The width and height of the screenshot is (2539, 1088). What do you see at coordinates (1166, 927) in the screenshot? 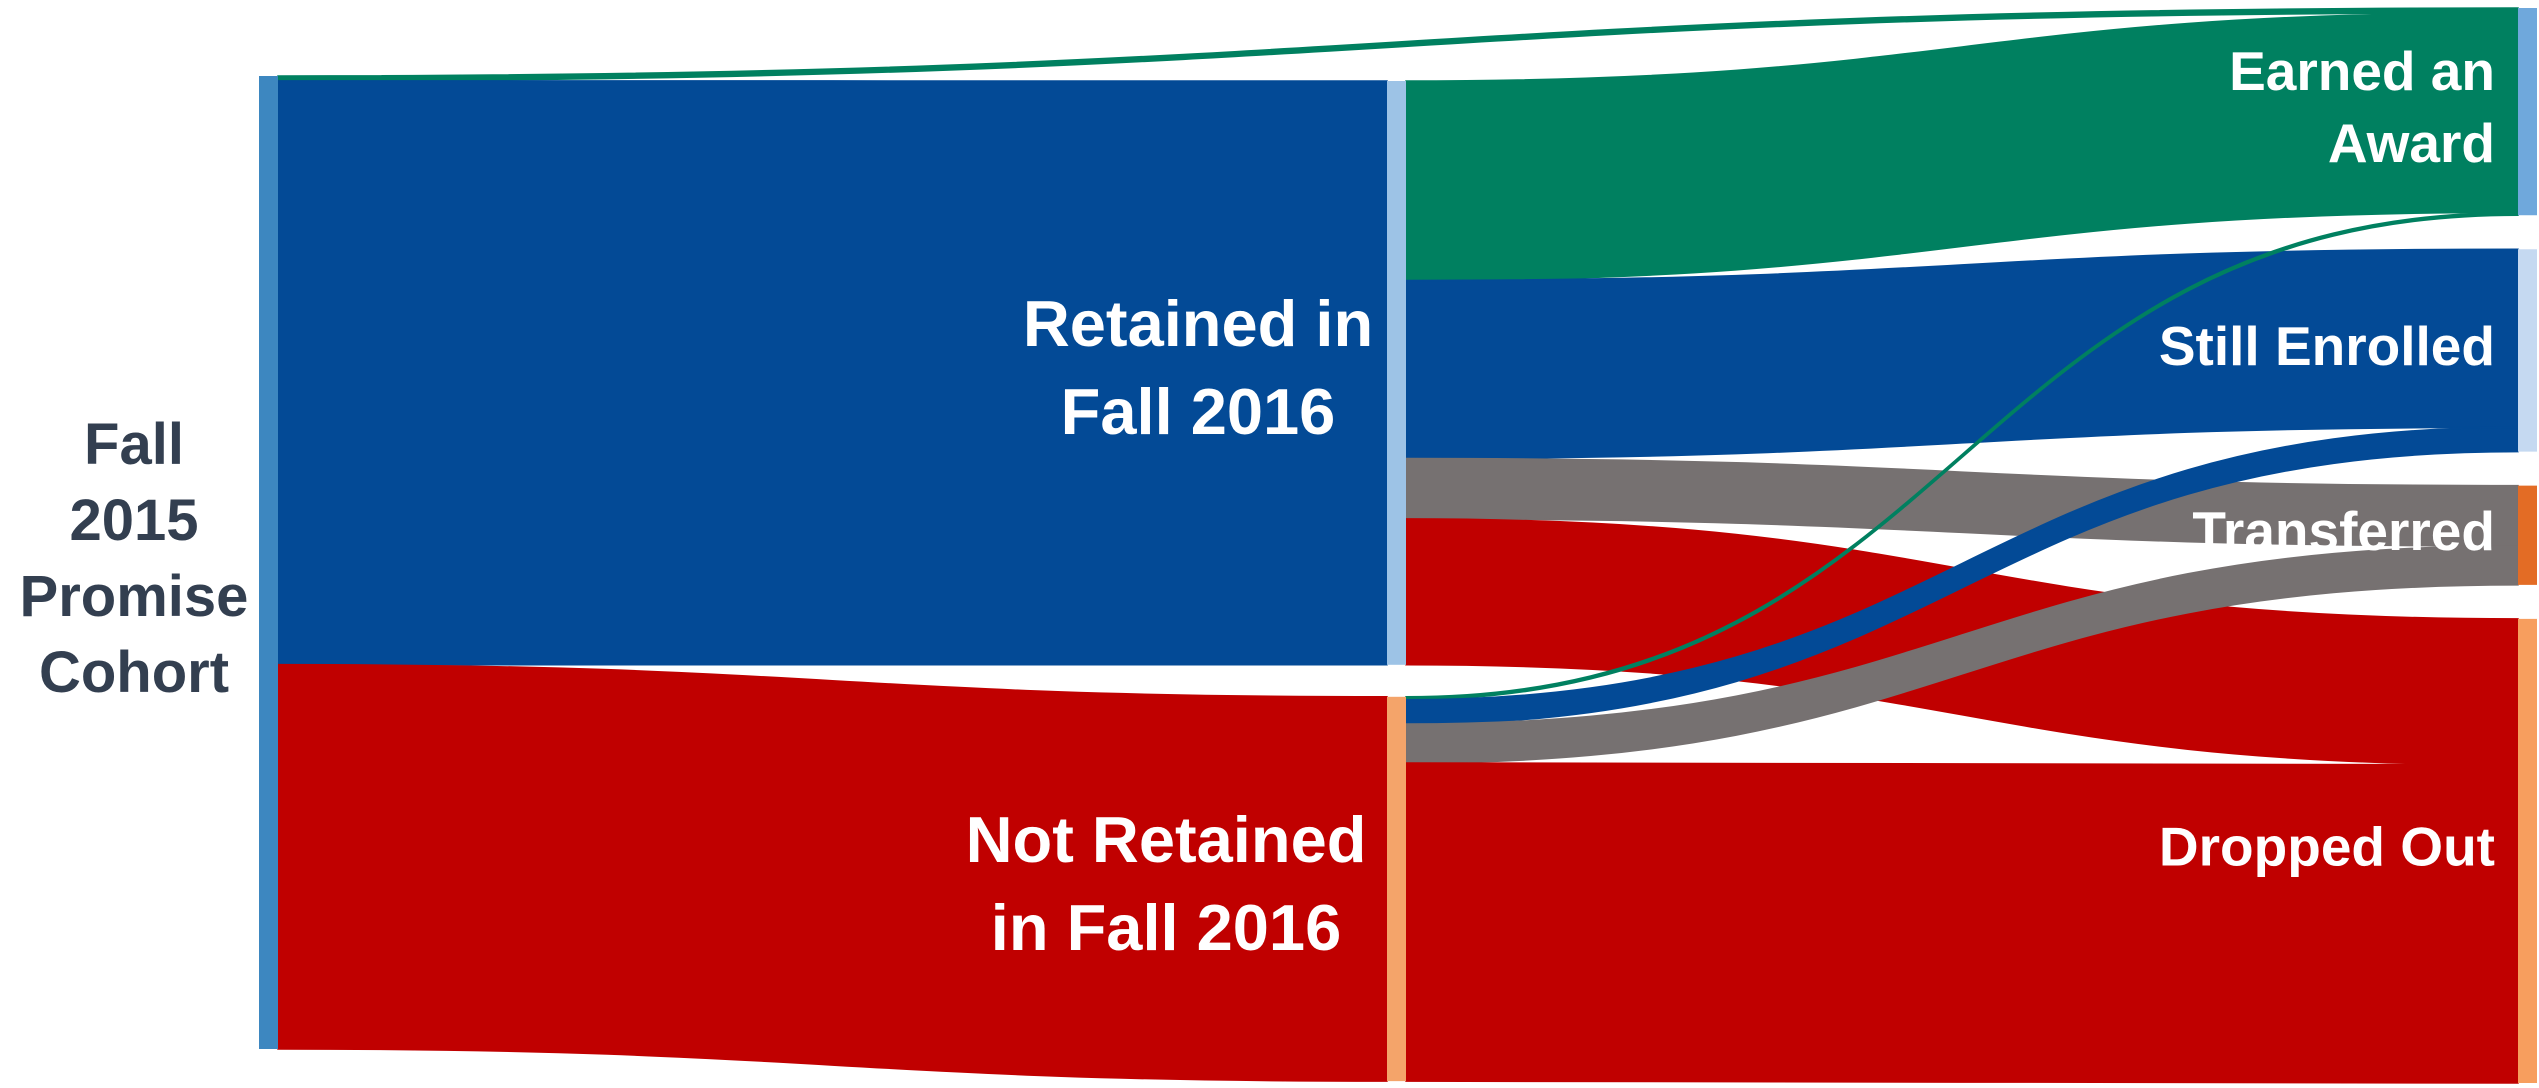
I see `node-label: in Fall 2016` at bounding box center [1166, 927].